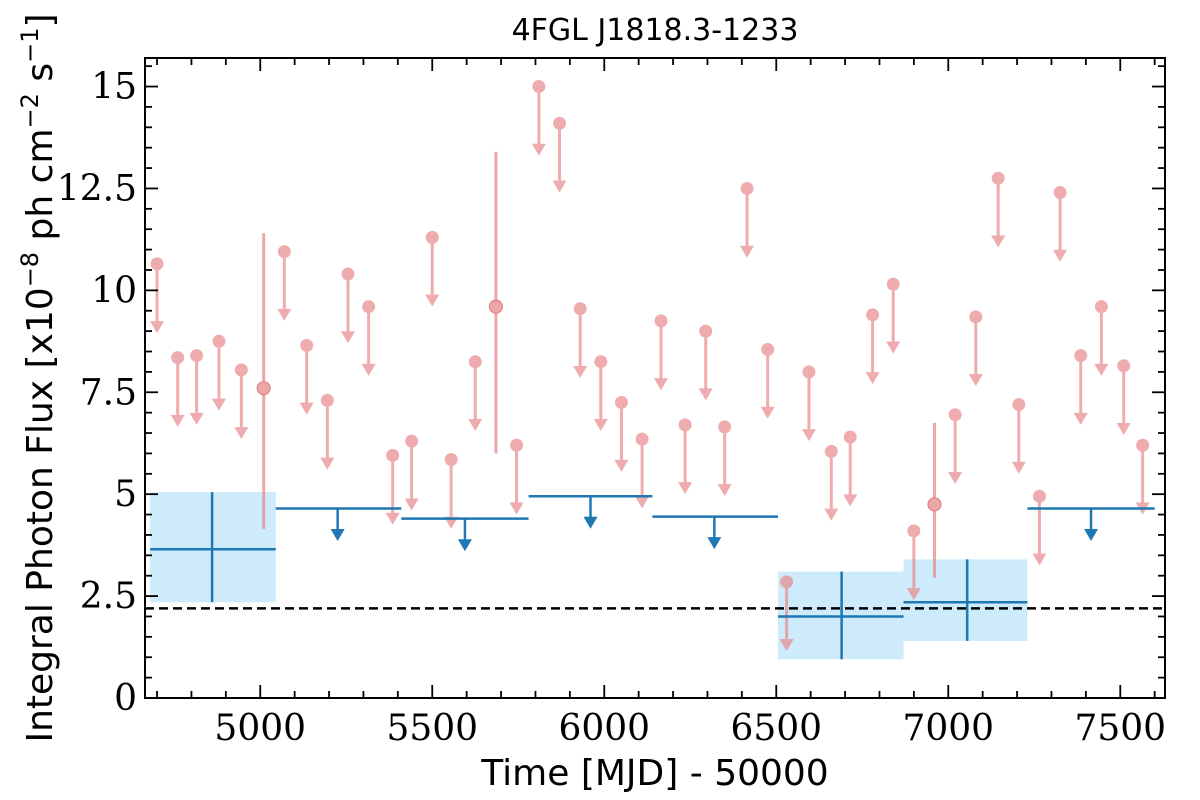 This screenshot has height=800, width=1200. What do you see at coordinates (97, 188) in the screenshot?
I see `y-tick-label: 12.5` at bounding box center [97, 188].